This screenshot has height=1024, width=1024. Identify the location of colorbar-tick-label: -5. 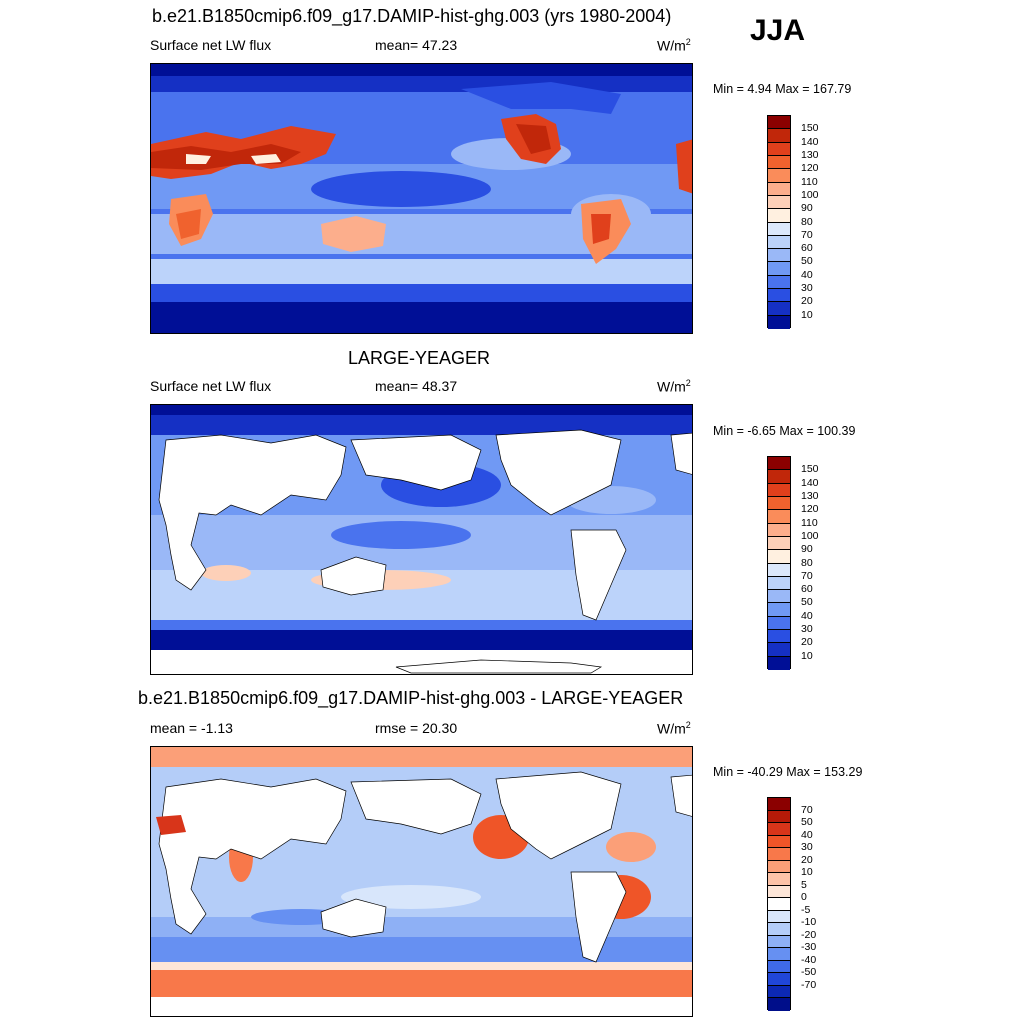
(806, 909).